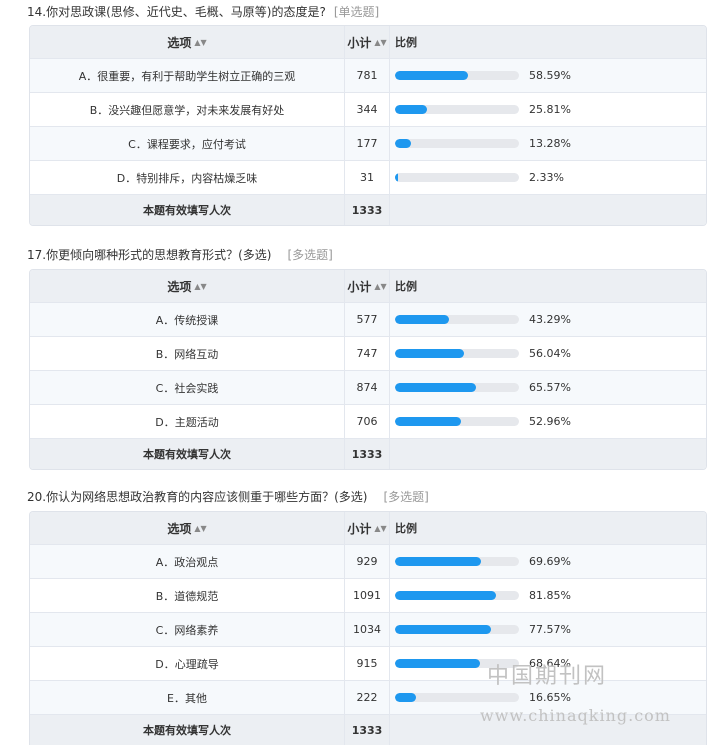 The height and width of the screenshot is (745, 714). I want to click on table-row: C．课程要求，应付考试 177 13.28%, so click(368, 143).